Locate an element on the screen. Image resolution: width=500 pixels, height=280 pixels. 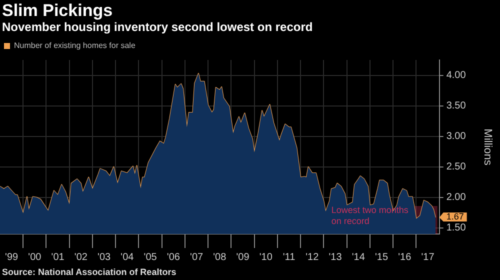
chart-subtitle: November housing inventory second lowest on record is located at coordinates (157, 27).